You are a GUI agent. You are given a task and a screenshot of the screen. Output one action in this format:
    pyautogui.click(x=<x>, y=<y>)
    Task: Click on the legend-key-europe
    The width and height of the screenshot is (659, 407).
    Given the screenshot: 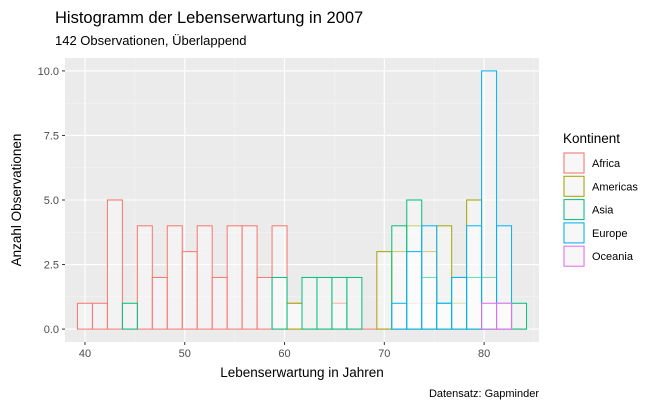 What is the action you would take?
    pyautogui.click(x=574, y=233)
    